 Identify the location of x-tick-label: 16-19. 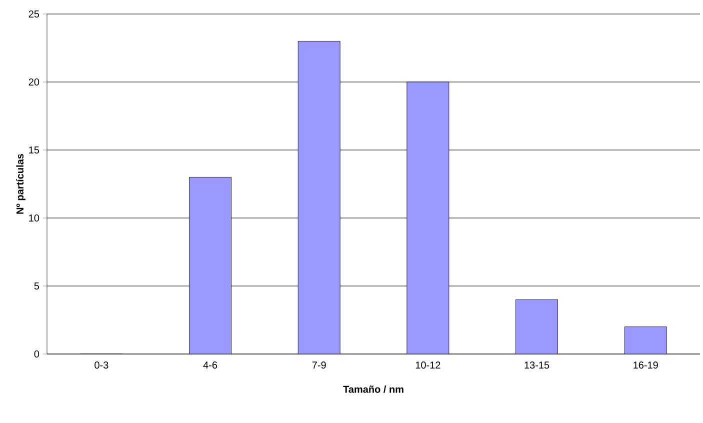
(646, 365).